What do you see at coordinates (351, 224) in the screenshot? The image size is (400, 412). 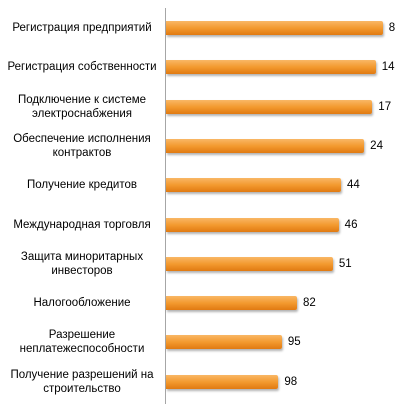 I see `data-label: 46` at bounding box center [351, 224].